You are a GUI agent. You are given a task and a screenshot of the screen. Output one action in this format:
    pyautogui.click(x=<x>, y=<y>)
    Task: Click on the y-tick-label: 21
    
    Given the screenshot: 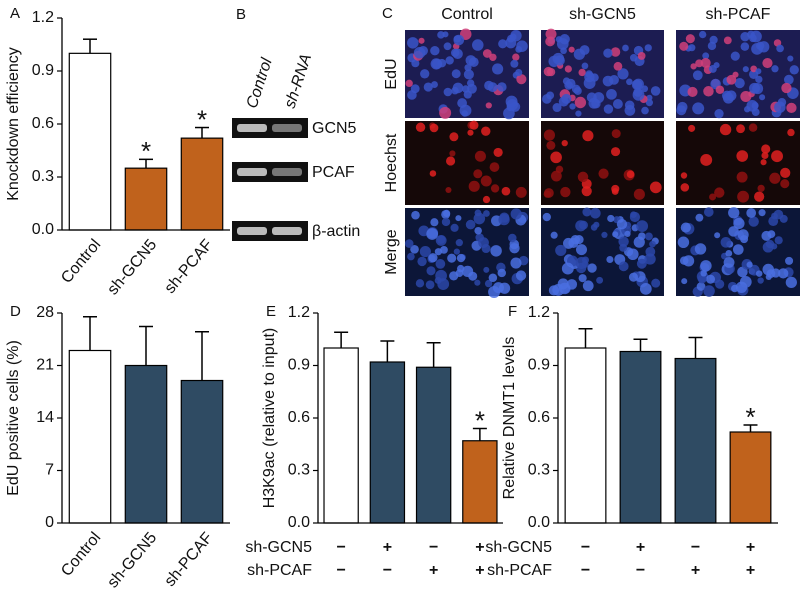 What is the action you would take?
    pyautogui.click(x=45, y=365)
    